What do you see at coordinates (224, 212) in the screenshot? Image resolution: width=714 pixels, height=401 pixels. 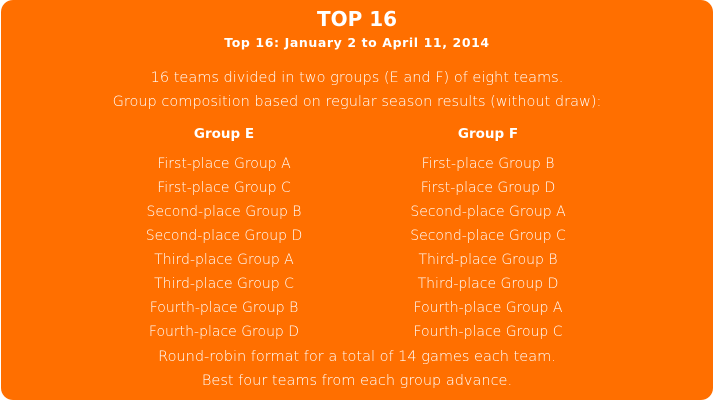 I see `list-item: Second-place Group B` at bounding box center [224, 212].